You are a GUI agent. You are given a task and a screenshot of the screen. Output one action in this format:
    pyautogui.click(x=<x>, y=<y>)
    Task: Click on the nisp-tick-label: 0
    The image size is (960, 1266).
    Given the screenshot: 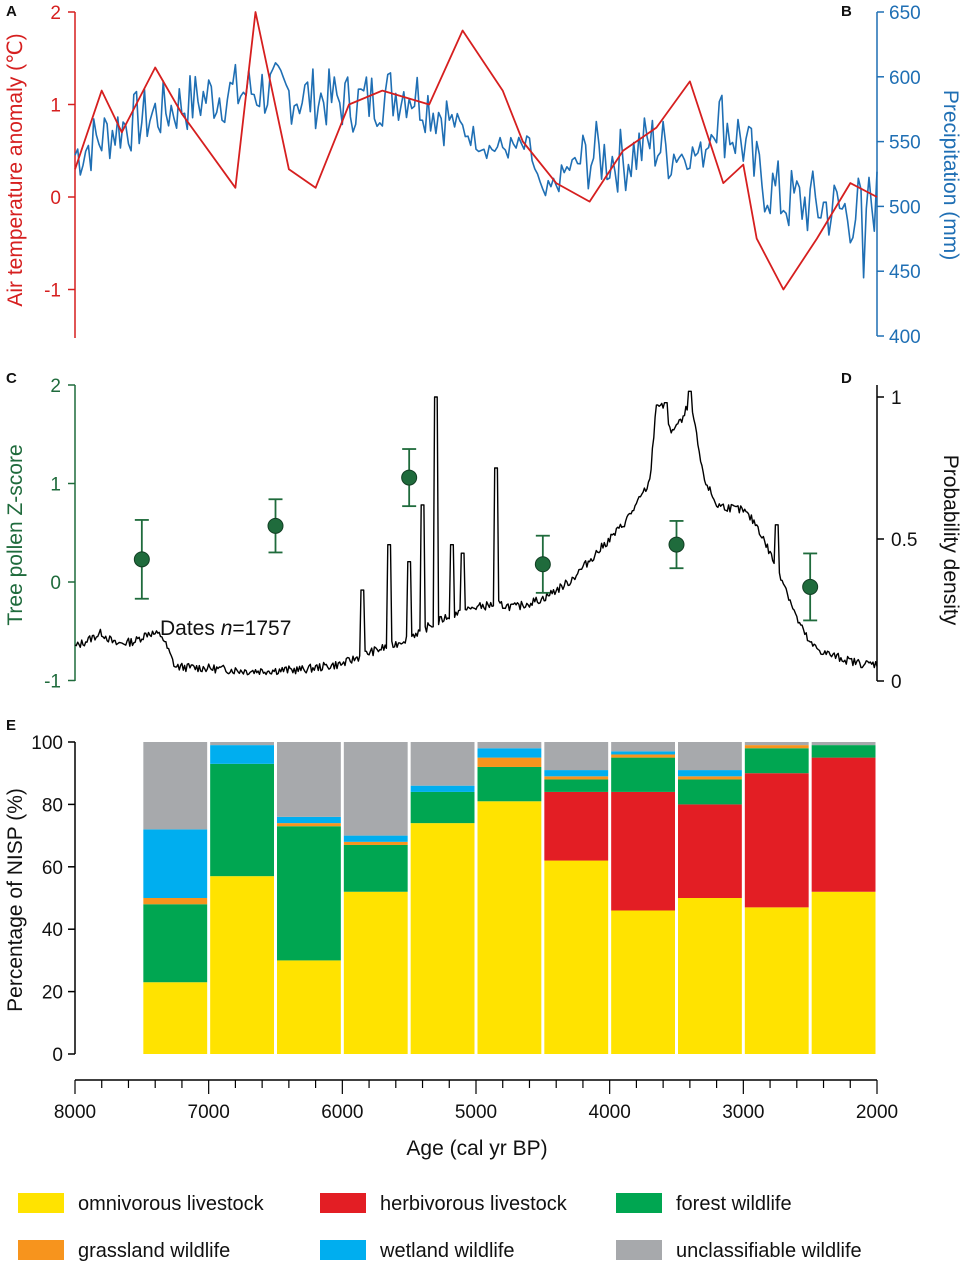 What is the action you would take?
    pyautogui.click(x=57, y=1055)
    